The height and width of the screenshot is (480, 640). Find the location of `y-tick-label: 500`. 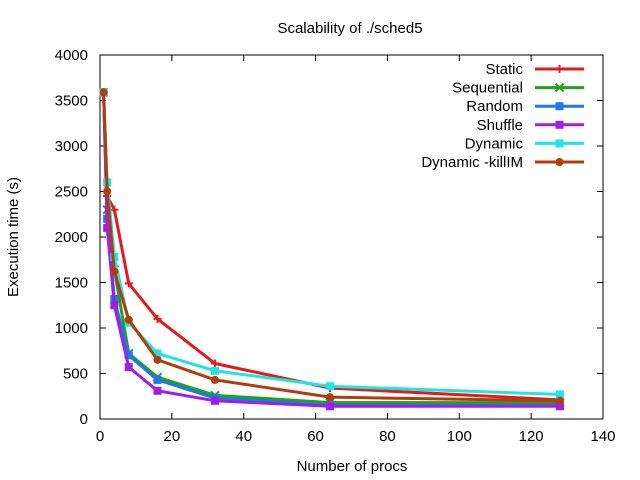

y-tick-label: 500 is located at coordinates (75, 374).